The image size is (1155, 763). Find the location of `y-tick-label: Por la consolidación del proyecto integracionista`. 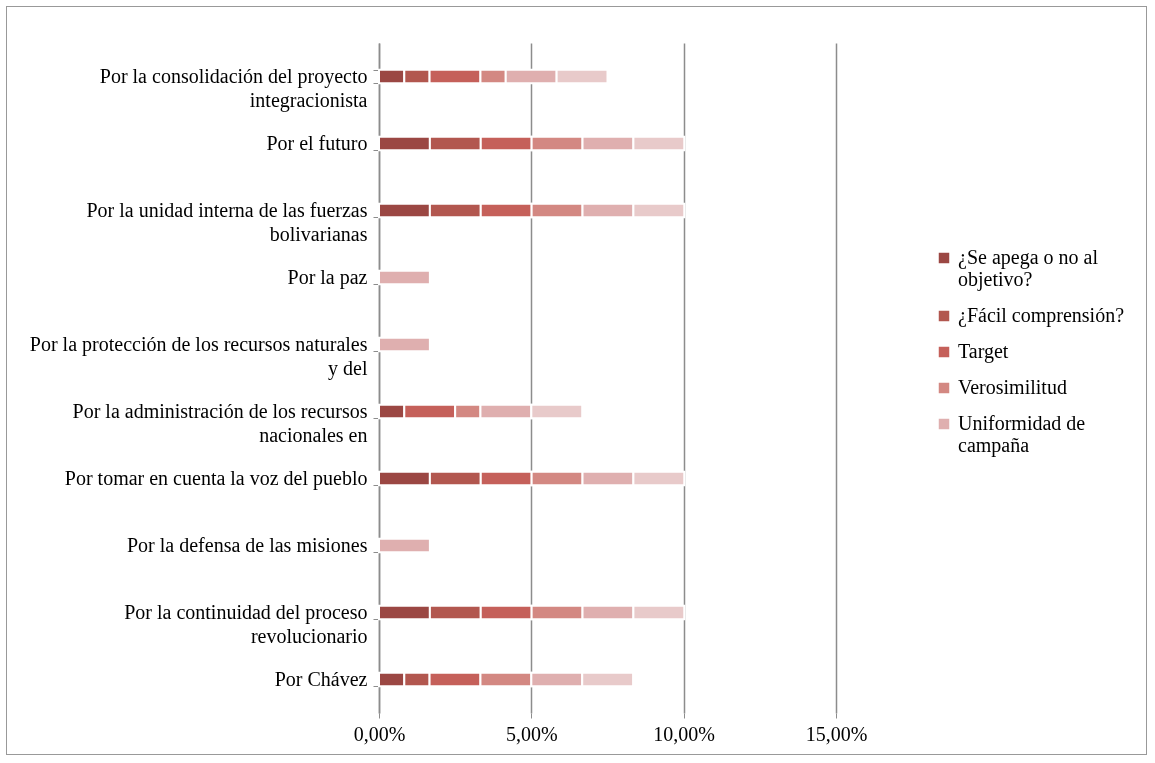

y-tick-label: Por la consolidación del proyecto integracionista is located at coordinates (233, 88).